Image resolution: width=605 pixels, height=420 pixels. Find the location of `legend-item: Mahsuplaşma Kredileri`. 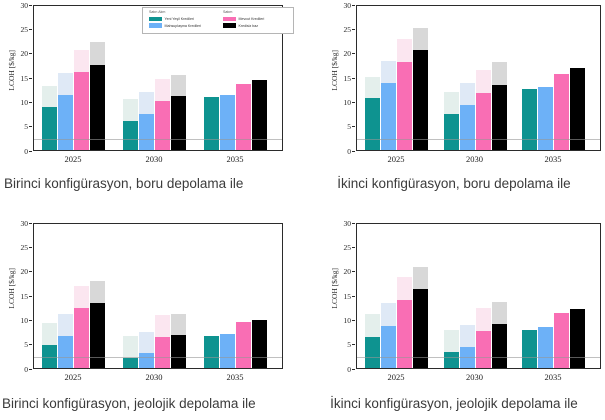

legend-item: Mahsuplaşma Kredileri is located at coordinates (175, 26).